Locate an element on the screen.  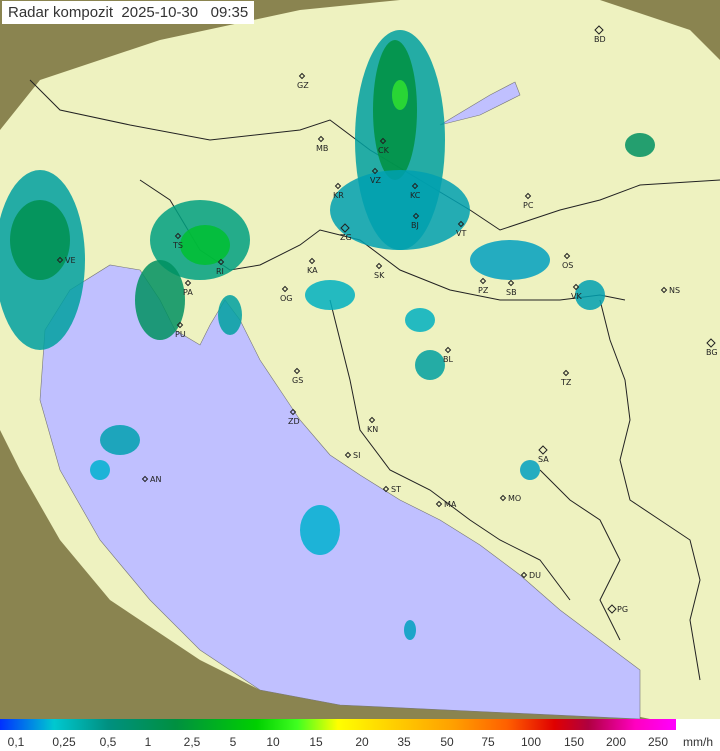
title-date: 2025-10-30 is located at coordinates (160, 12).